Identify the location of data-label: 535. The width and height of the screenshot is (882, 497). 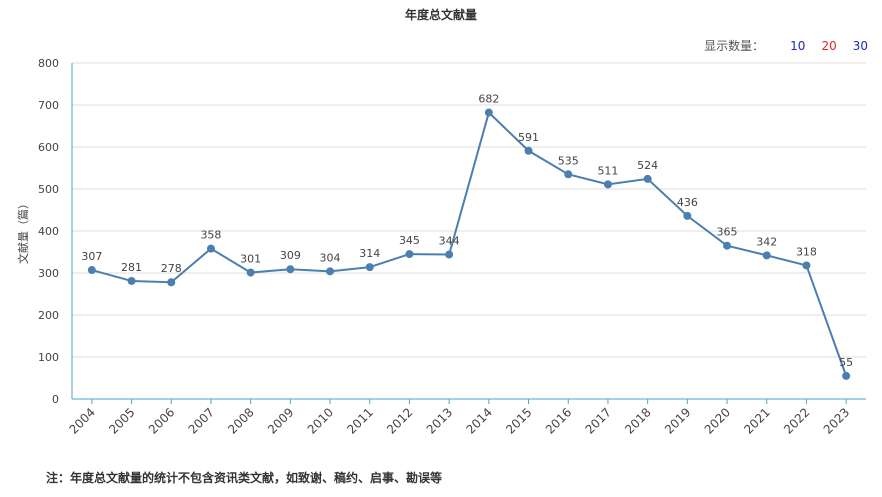
(568, 160).